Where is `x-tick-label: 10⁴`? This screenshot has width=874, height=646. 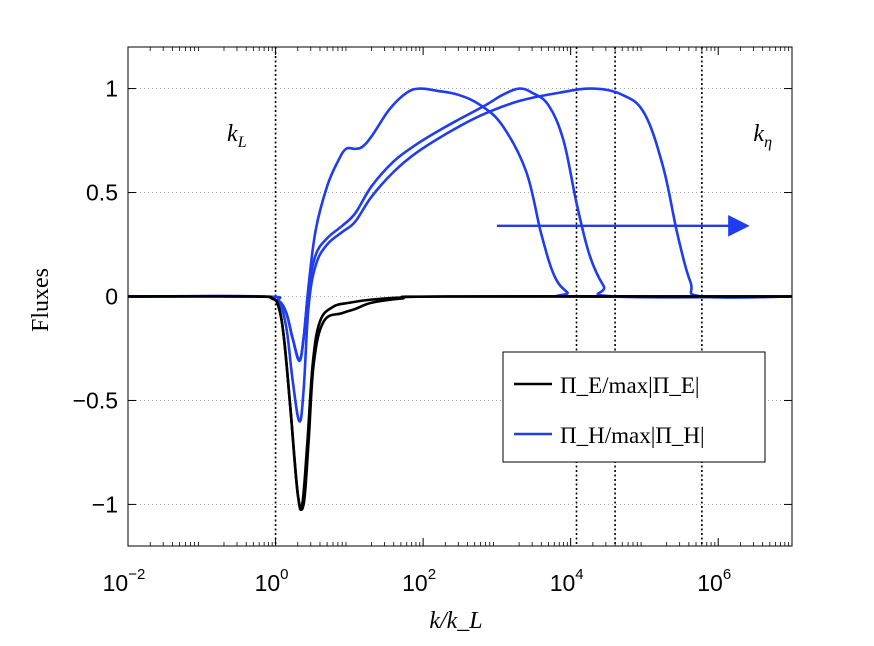
x-tick-label: 10⁴ is located at coordinates (567, 581).